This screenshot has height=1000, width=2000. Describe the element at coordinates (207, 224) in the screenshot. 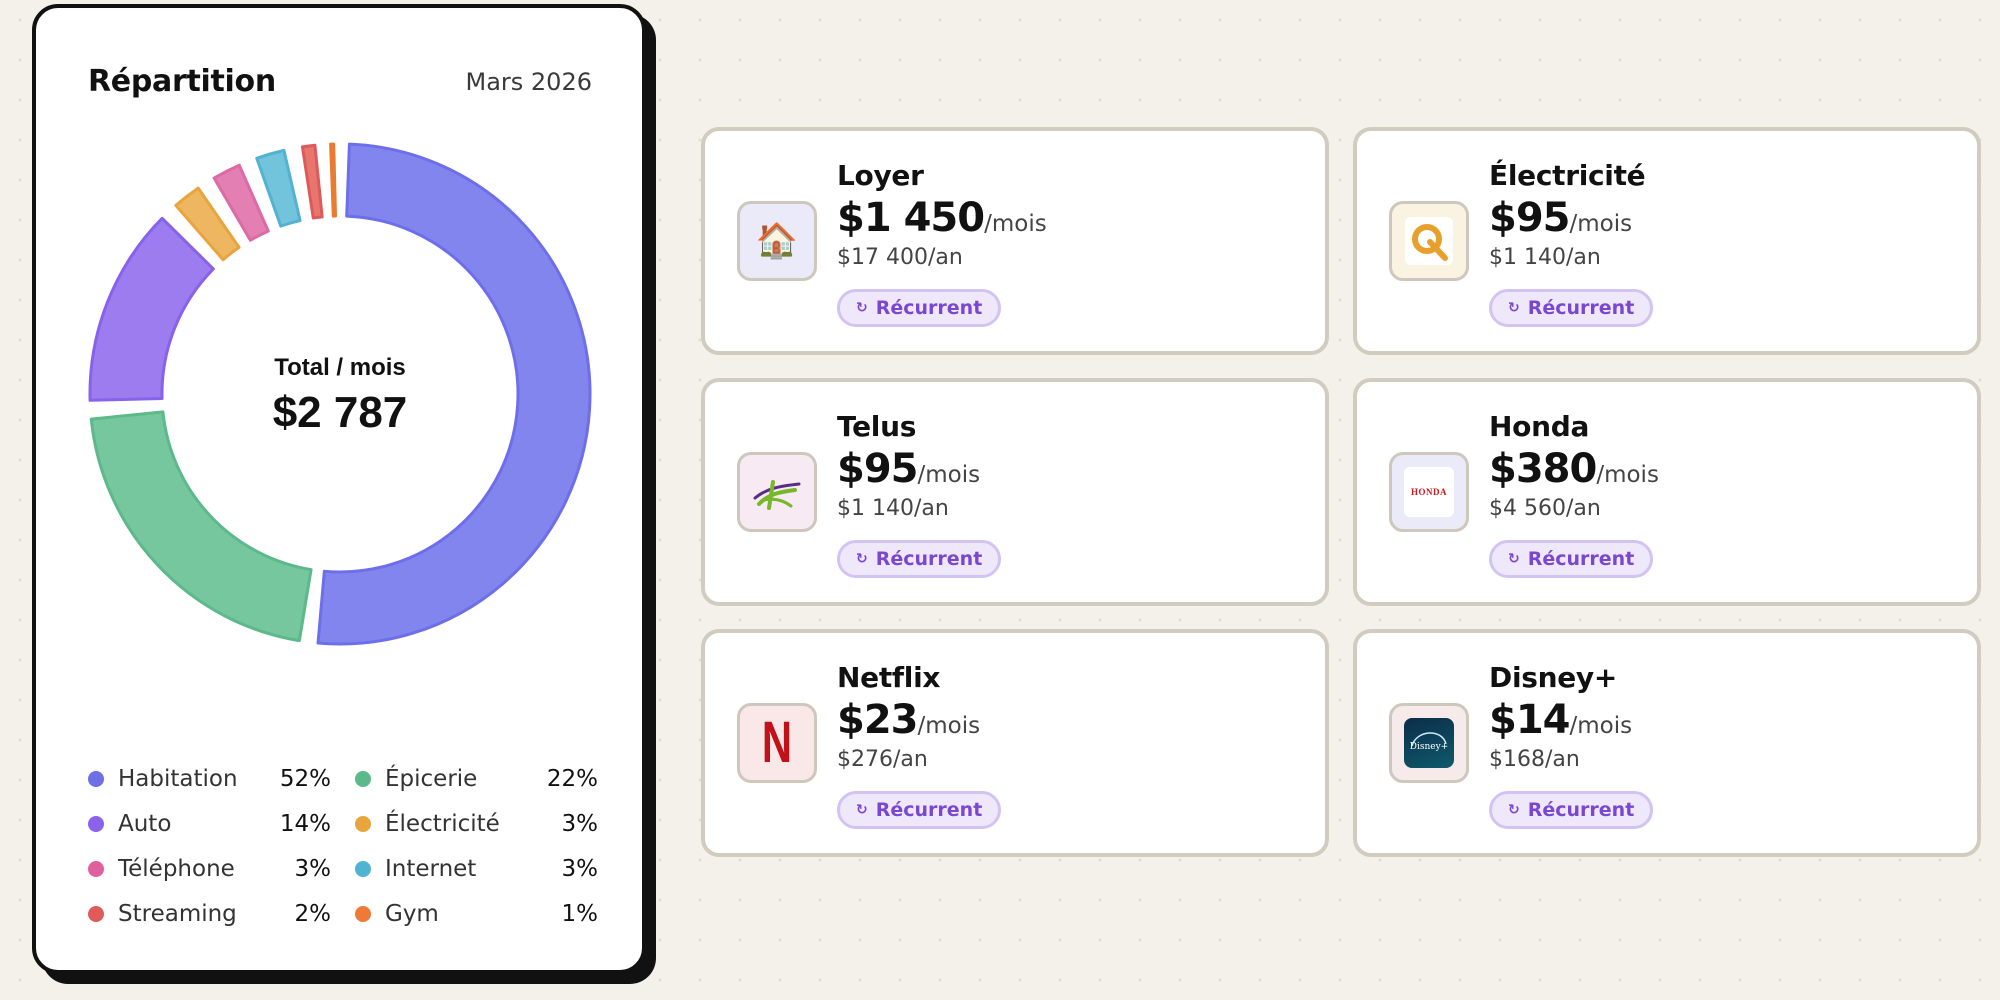

I see `donut-slice-electricite` at that location.